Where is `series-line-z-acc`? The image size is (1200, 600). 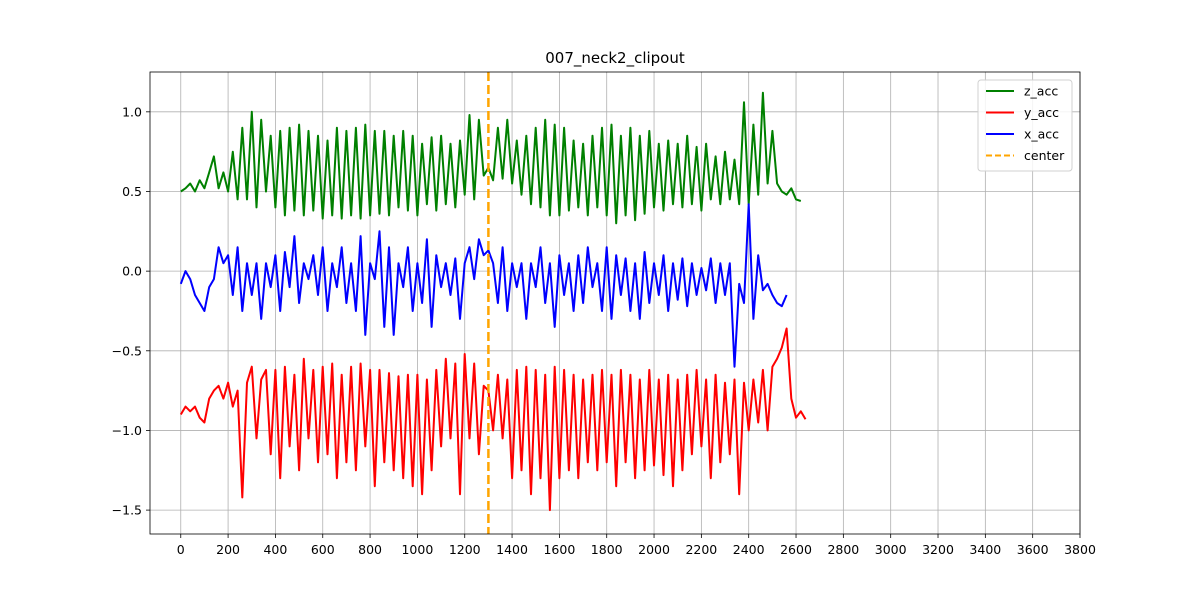
series-line-z-acc is located at coordinates (491, 158).